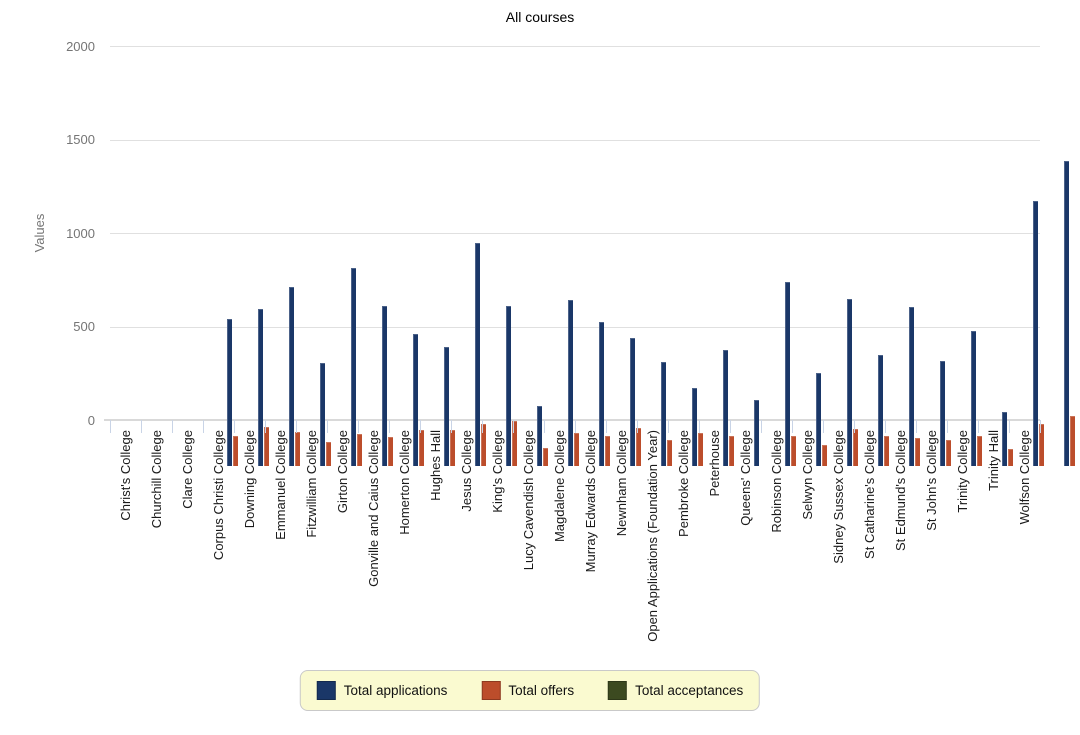  I want to click on bar-group-emmanuel-college, so click(390, 279).